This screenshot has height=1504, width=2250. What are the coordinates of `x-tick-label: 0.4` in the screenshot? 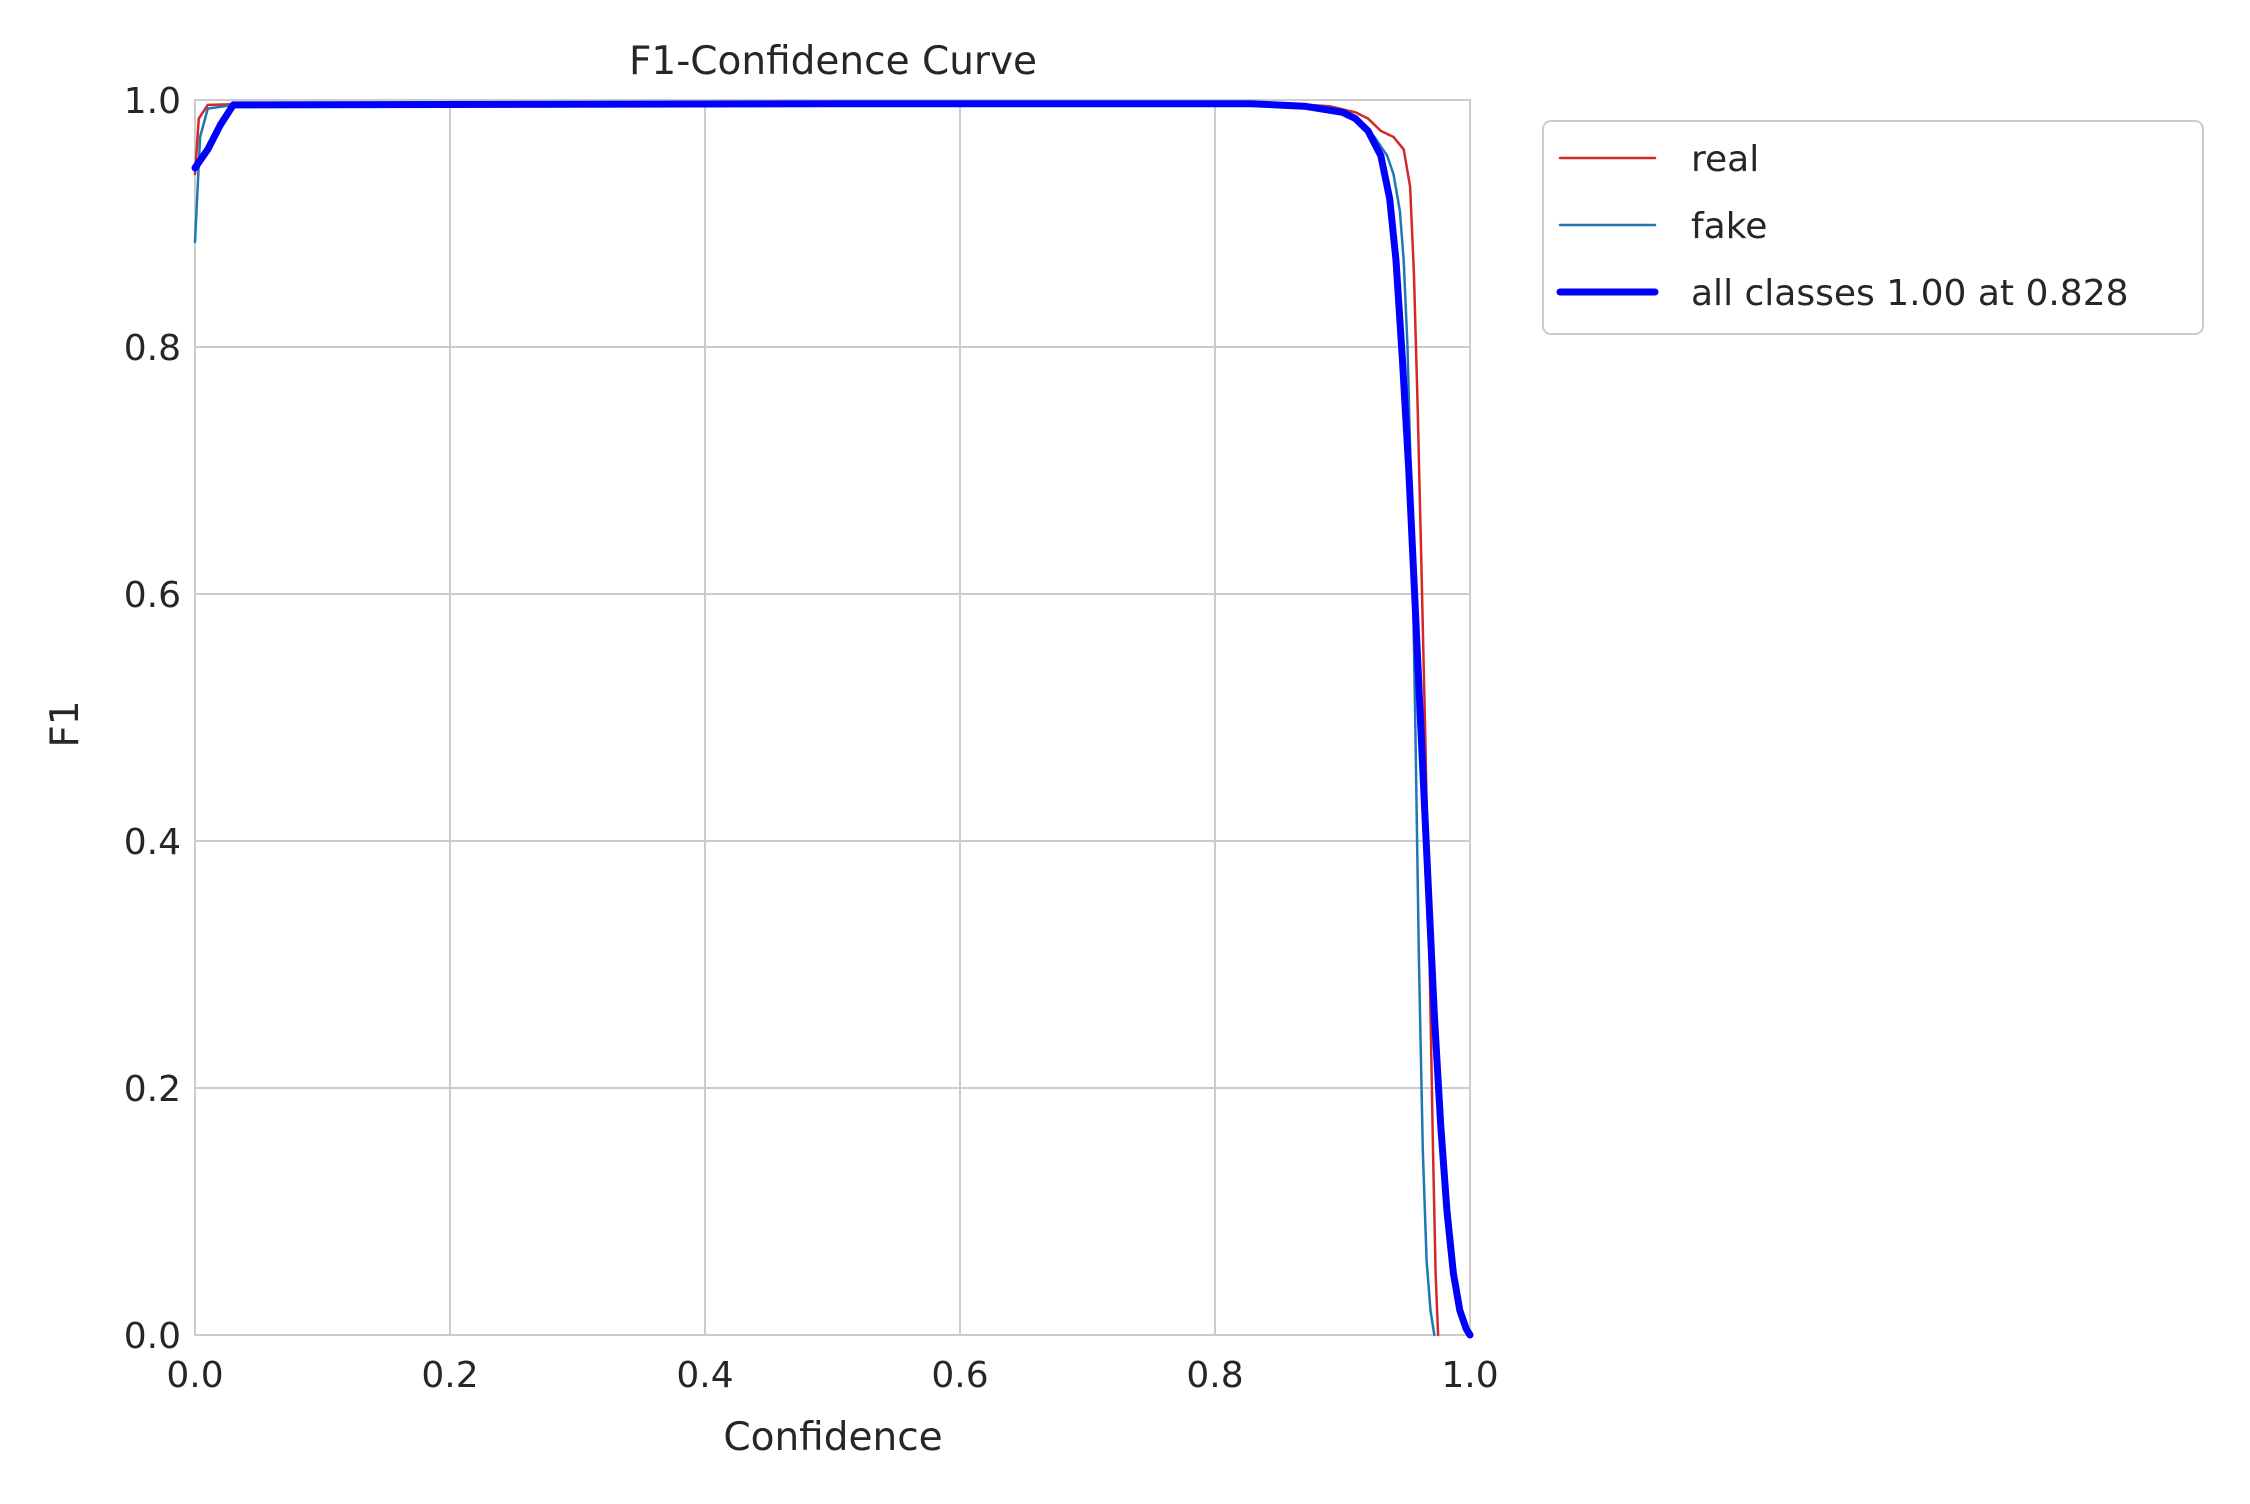 It's located at (704, 1375).